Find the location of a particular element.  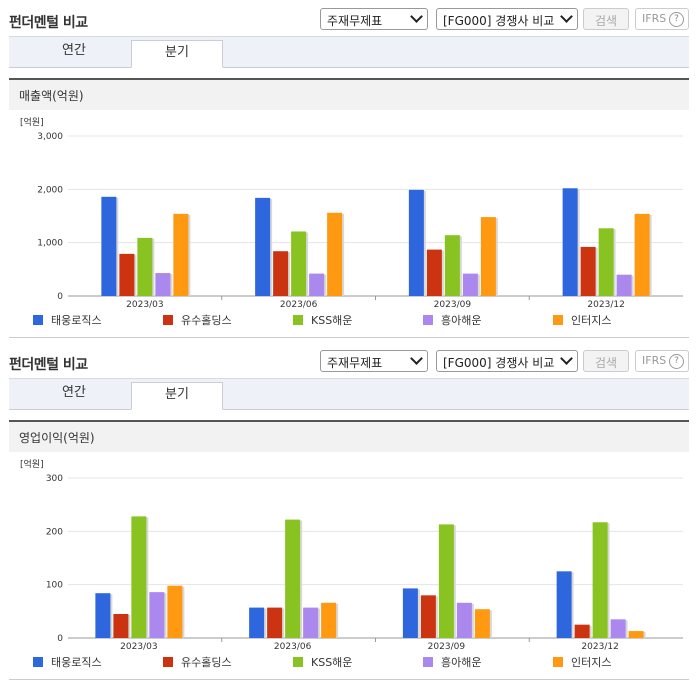

chart-subtitle-bar: 매출액(억원) is located at coordinates (349, 94).